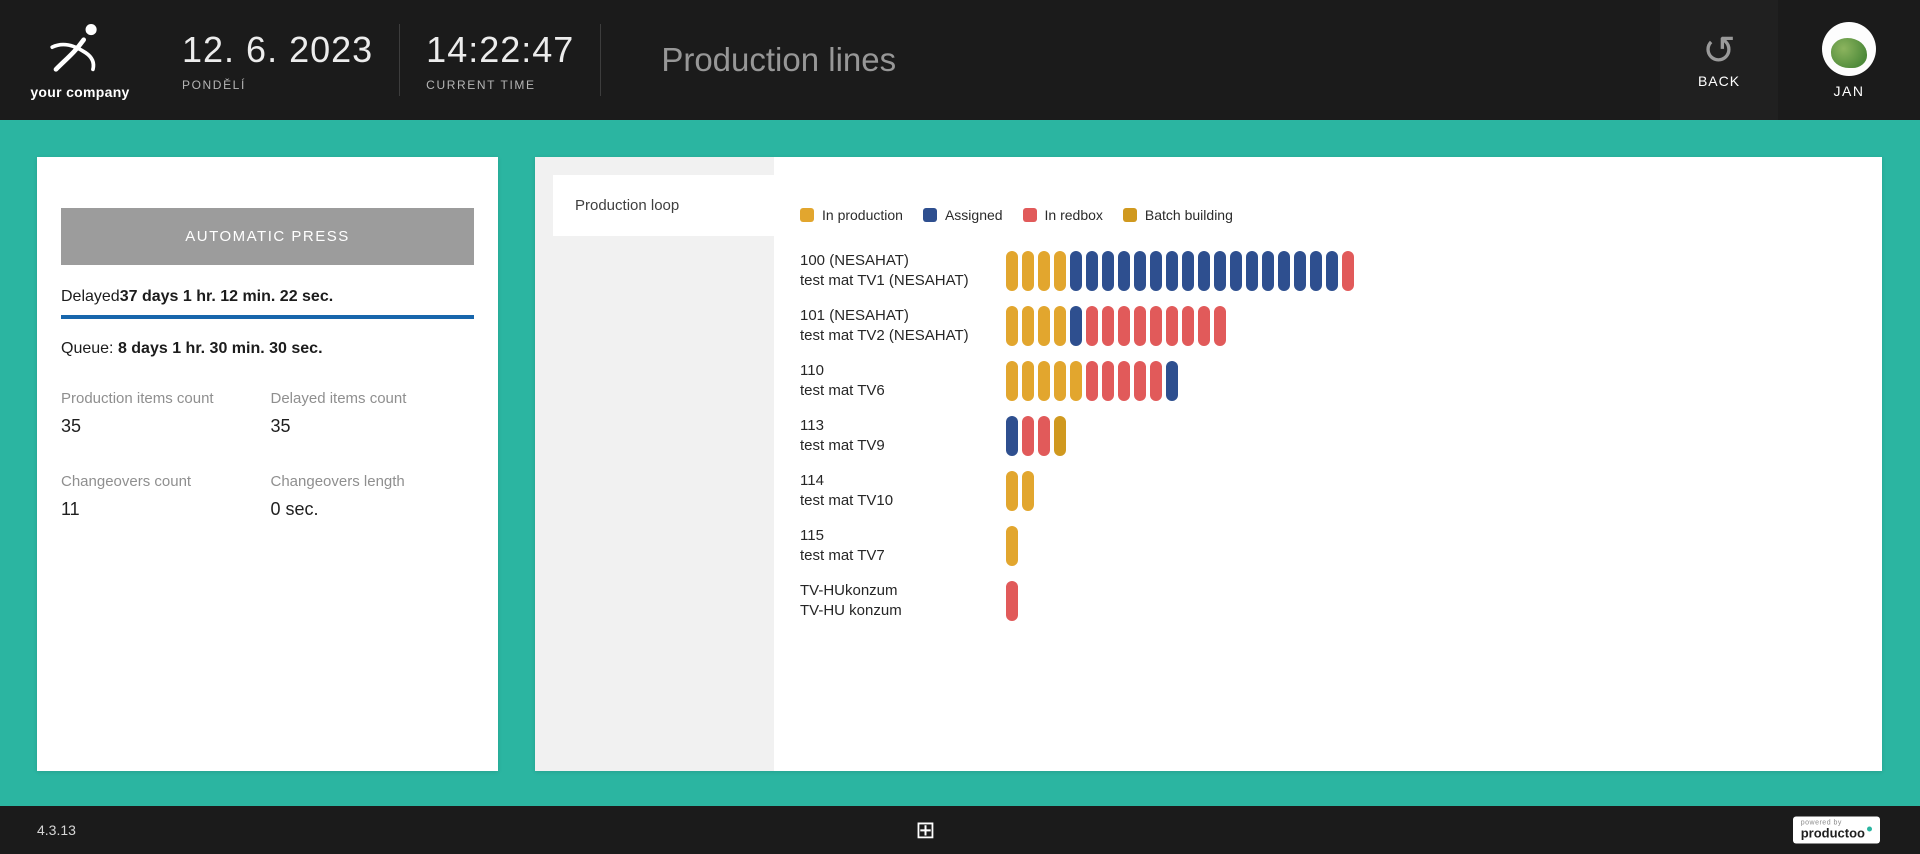  I want to click on user-menu: JAN, so click(1849, 60).